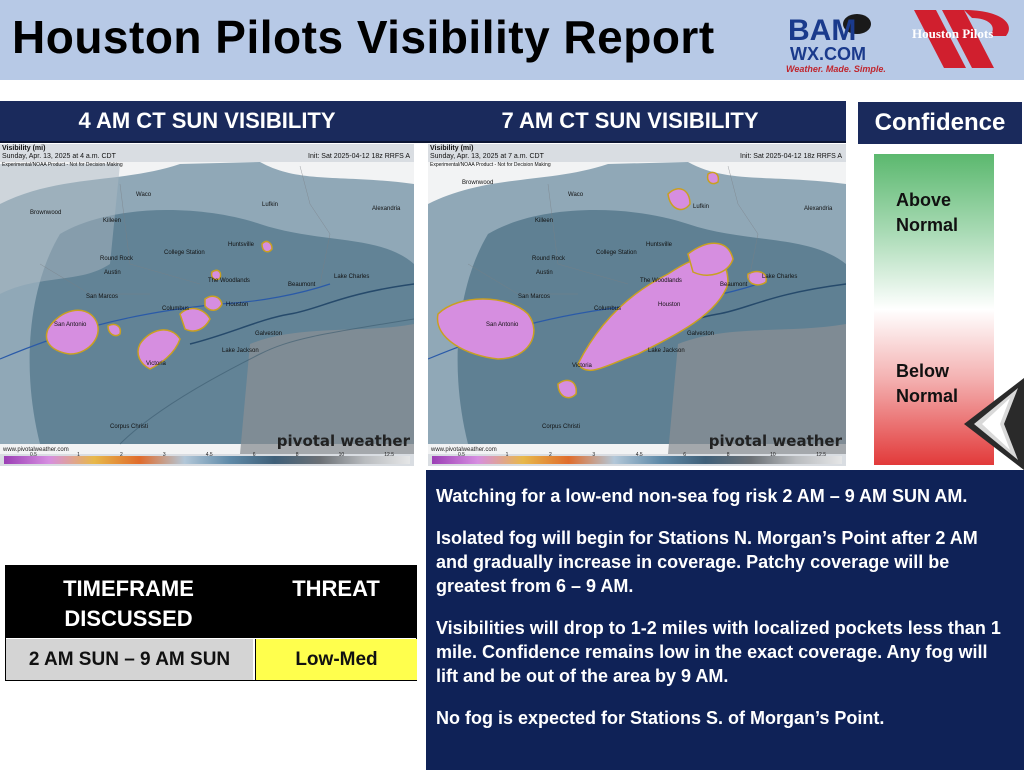  I want to click on bam-logo: BAM WX.COM Weather. Made. Simple., so click(836, 44).